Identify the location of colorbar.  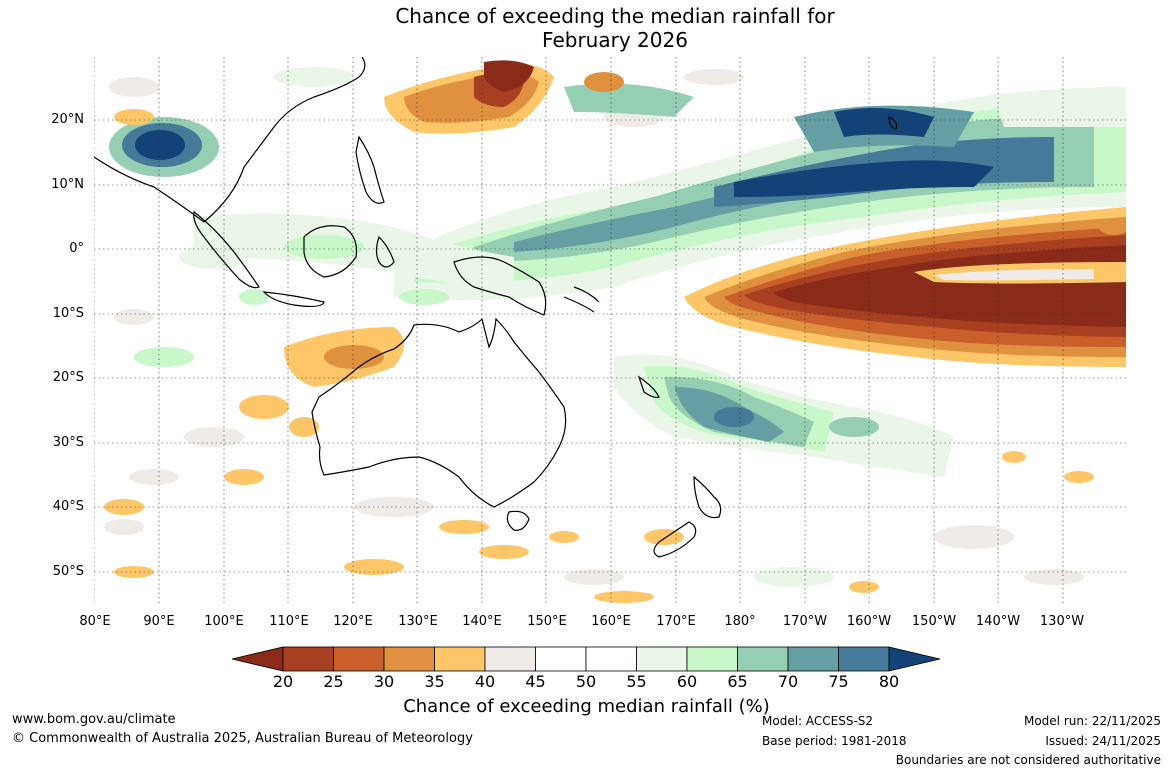
(586, 659).